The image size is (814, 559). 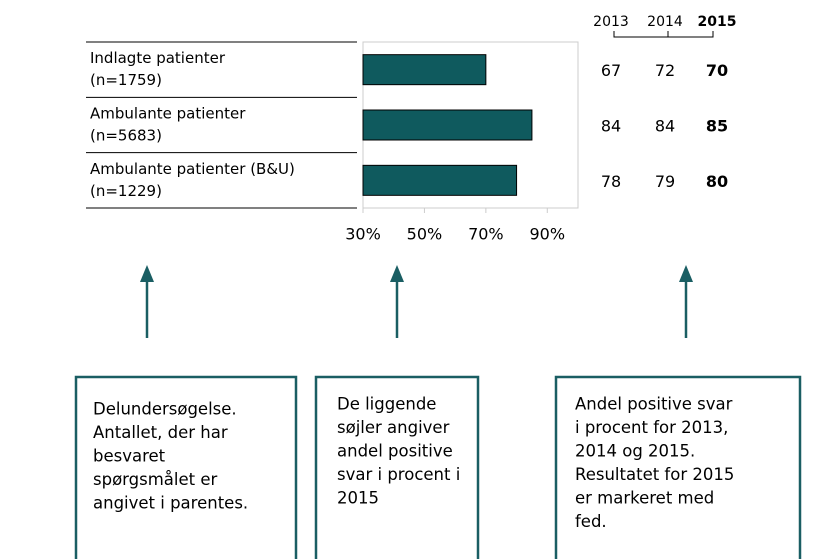 I want to click on annotation-text: søjler angiver, so click(x=393, y=427).